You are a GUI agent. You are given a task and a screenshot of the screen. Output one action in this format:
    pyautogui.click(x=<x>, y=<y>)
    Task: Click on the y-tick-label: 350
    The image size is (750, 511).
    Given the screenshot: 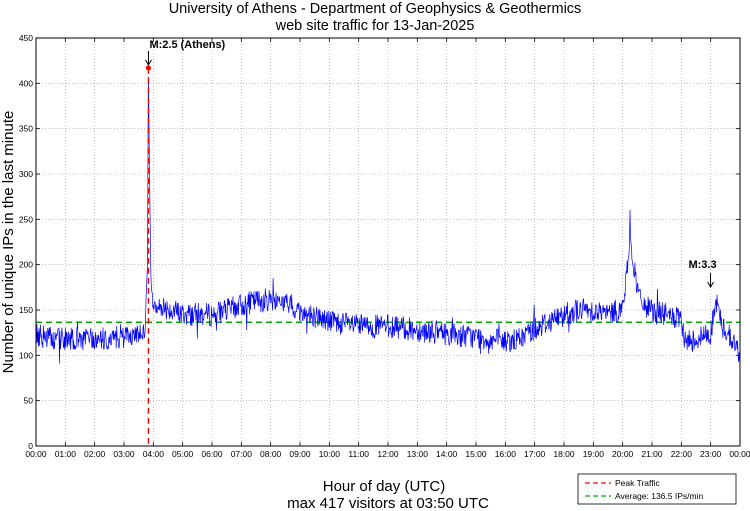 What is the action you would take?
    pyautogui.click(x=26, y=129)
    